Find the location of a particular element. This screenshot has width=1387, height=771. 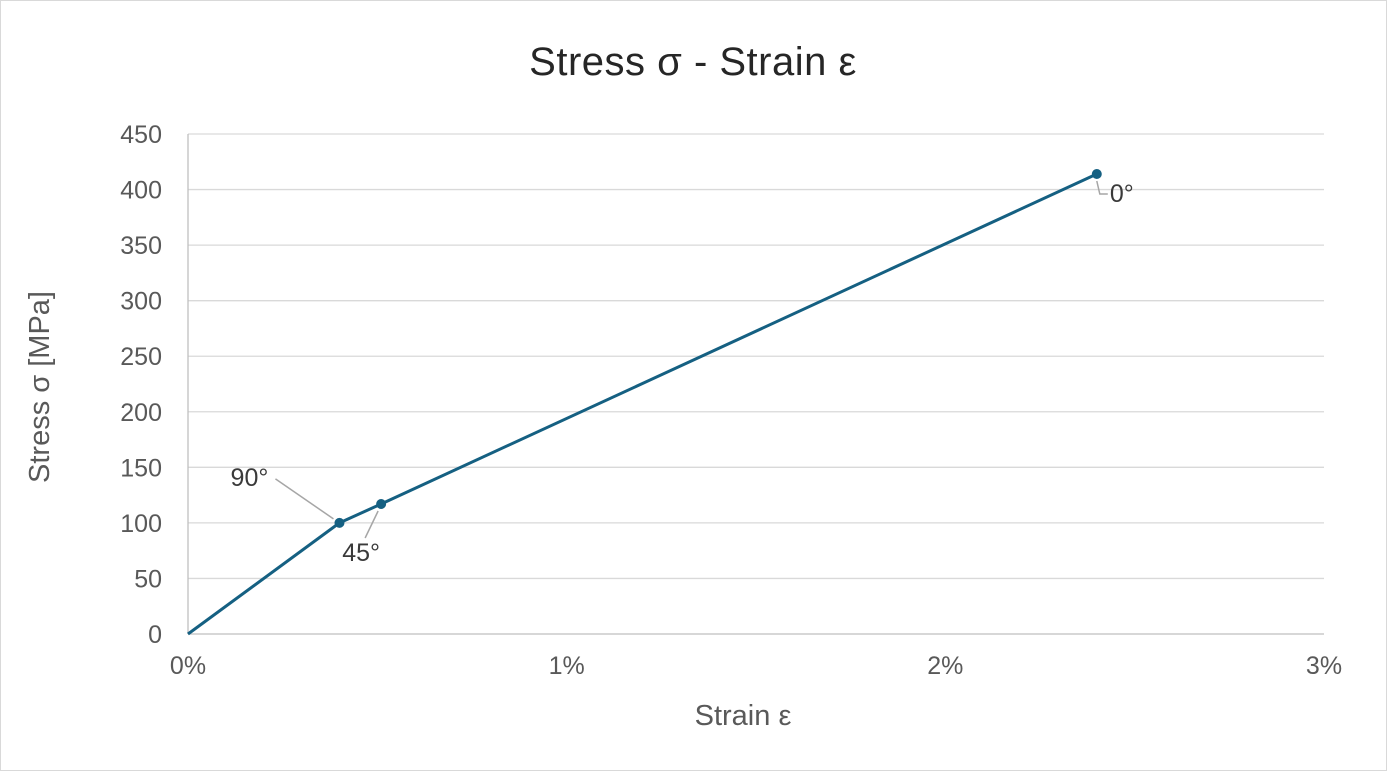

y-tick-label: 350 is located at coordinates (141, 246).